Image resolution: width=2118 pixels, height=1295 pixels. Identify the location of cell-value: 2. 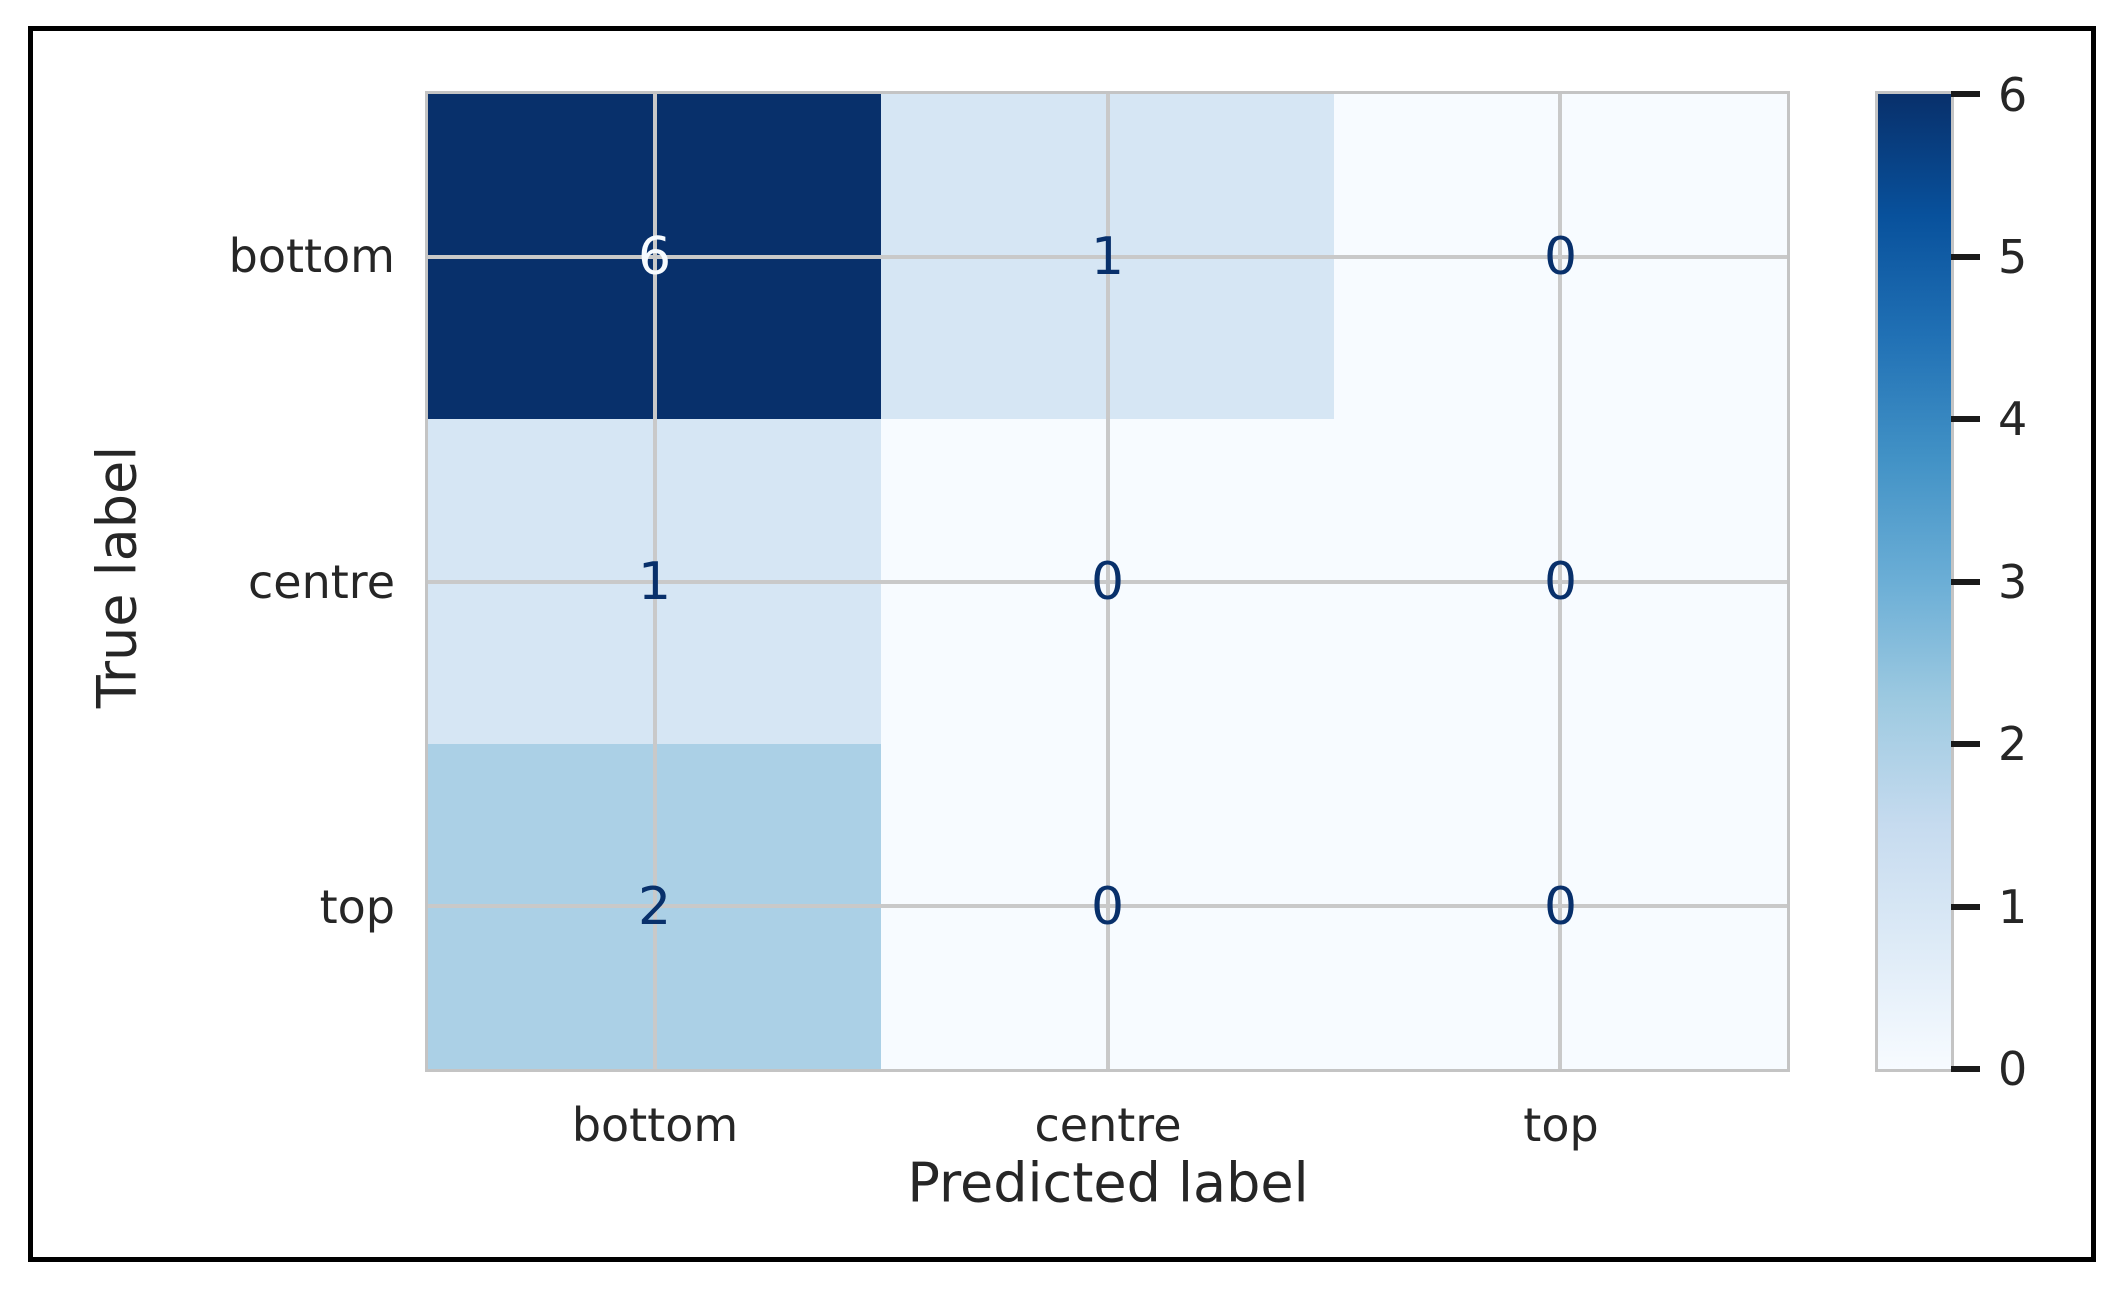
(654, 906).